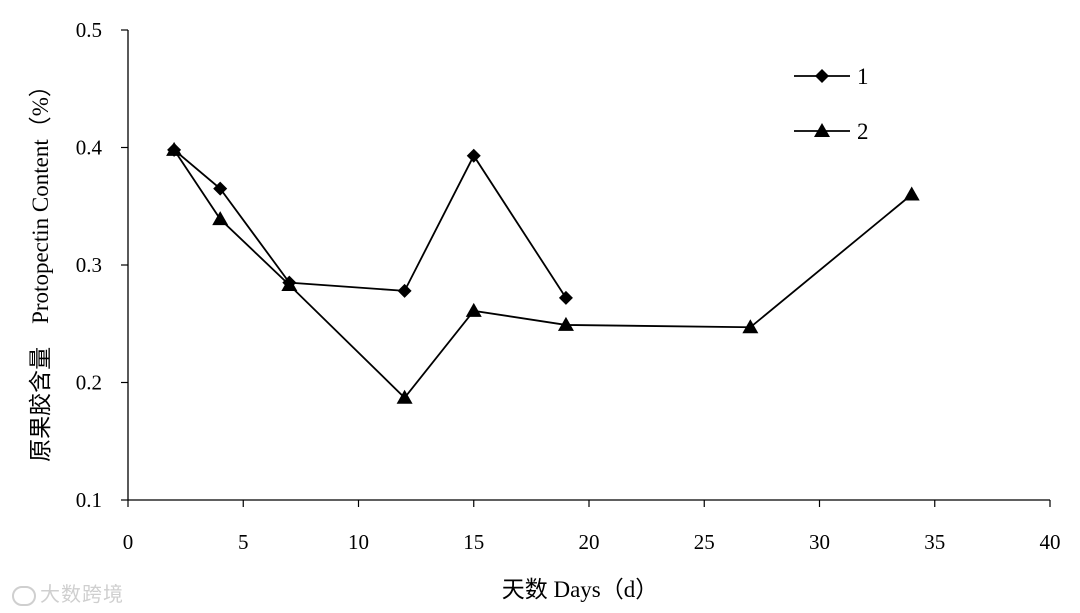 This screenshot has height=613, width=1080. What do you see at coordinates (934, 542) in the screenshot?
I see `x-tick-label: 35` at bounding box center [934, 542].